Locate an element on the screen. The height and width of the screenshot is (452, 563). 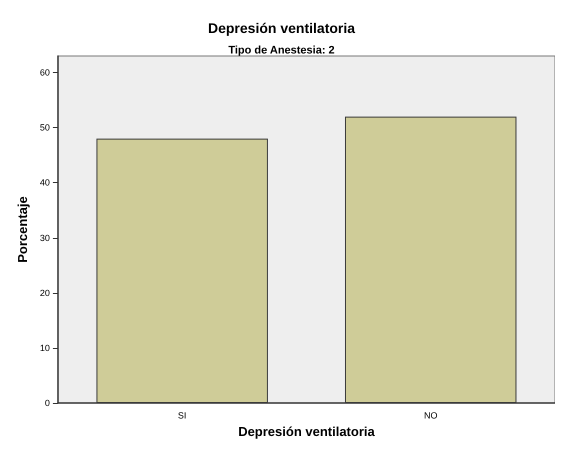
x-axis-title: Depresión ventilatoria is located at coordinates (307, 431).